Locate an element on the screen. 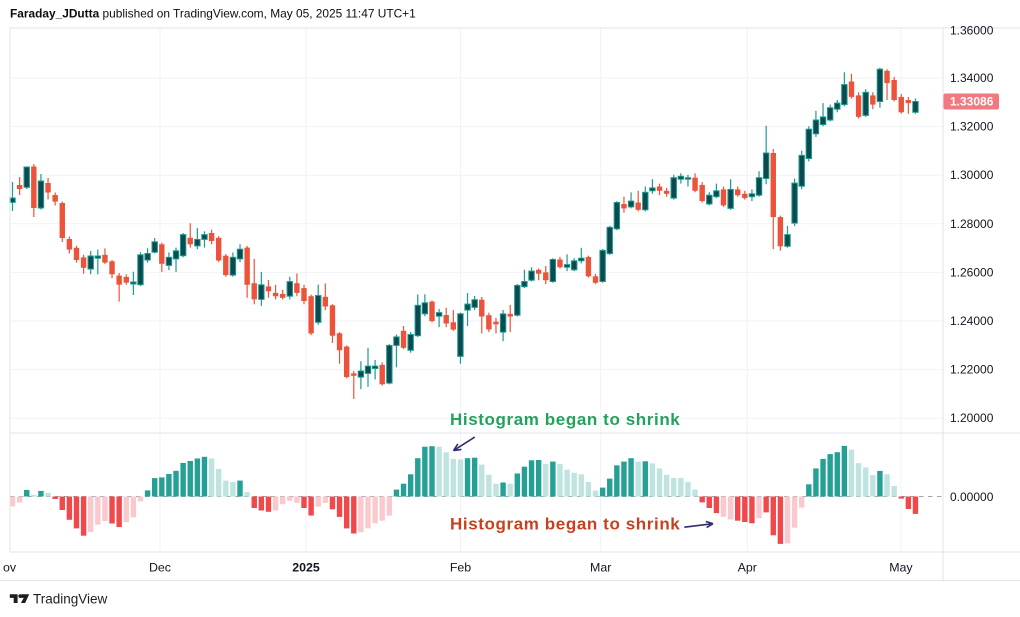  svg-text: 1.20000 is located at coordinates (972, 418).